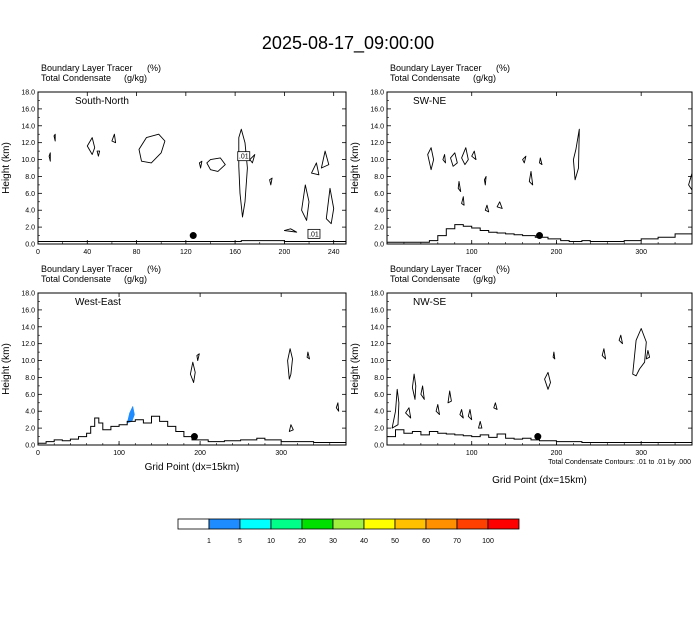 The height and width of the screenshot is (617, 696). What do you see at coordinates (348, 43) in the screenshot?
I see `figure-title: 2025-08-17_09:00:00` at bounding box center [348, 43].